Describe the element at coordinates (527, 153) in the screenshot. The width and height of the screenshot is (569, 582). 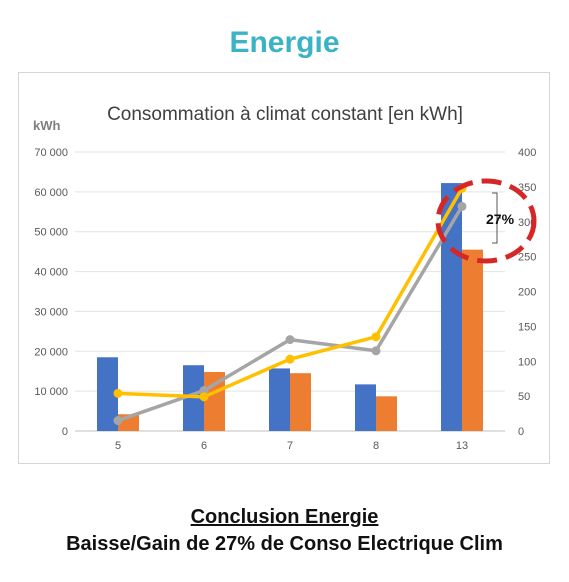
I see `y2-tick-label: 400` at that location.